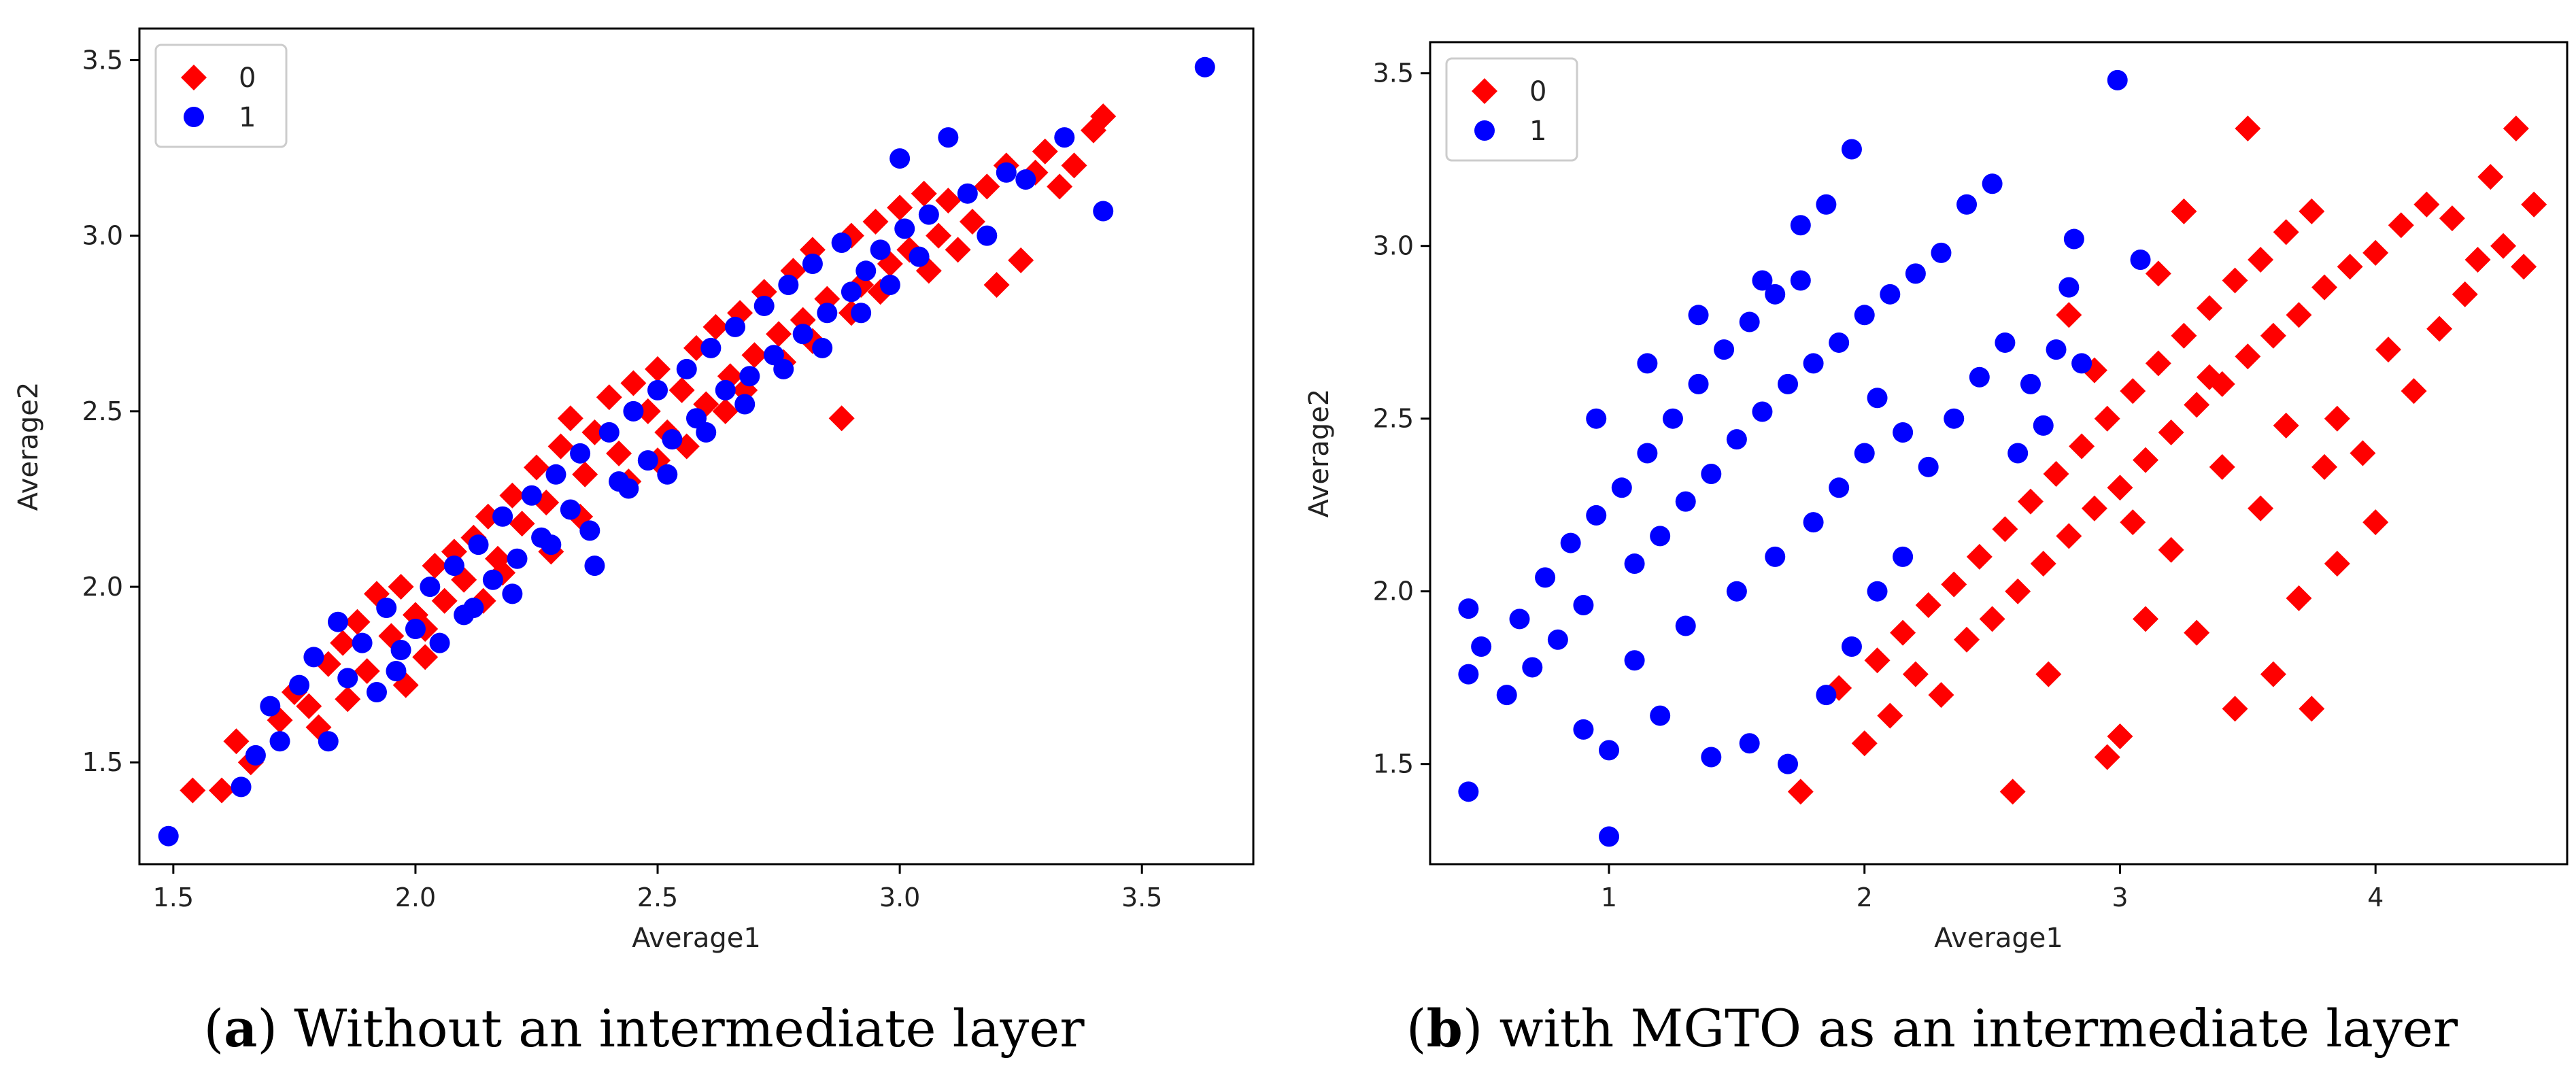  Describe the element at coordinates (415, 897) in the screenshot. I see `x-tick-label: 2.0` at that location.